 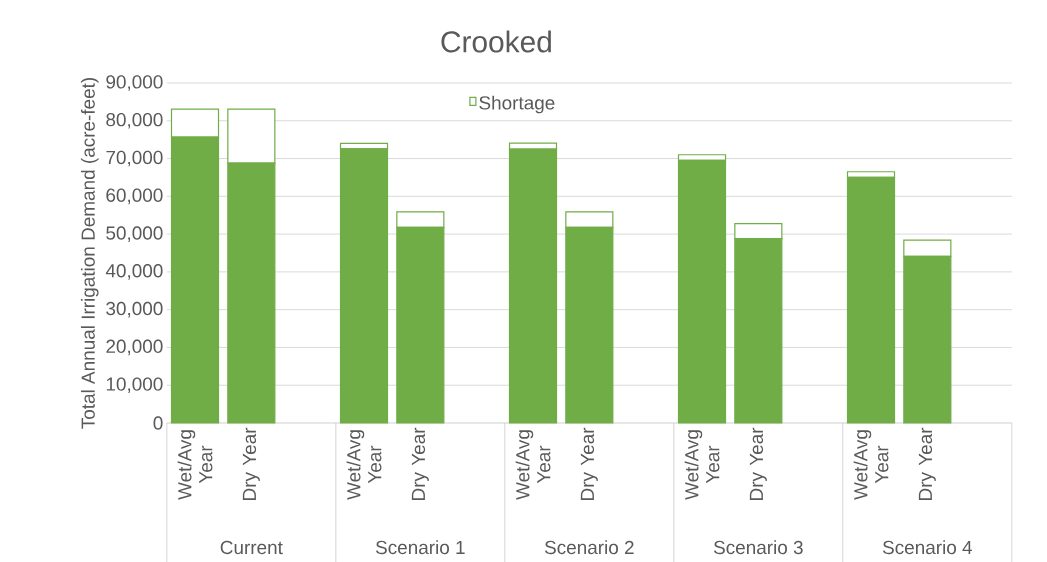 I want to click on text: Current, so click(x=251, y=547).